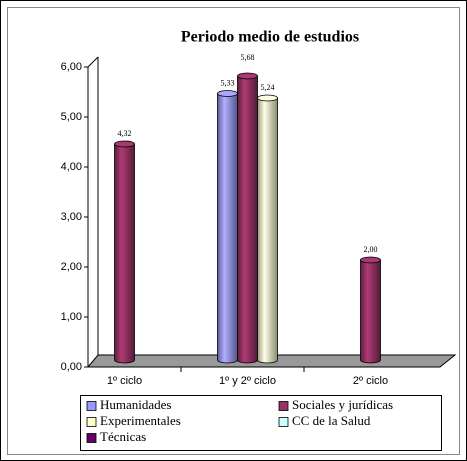 The height and width of the screenshot is (461, 467). Describe the element at coordinates (71, 67) in the screenshot. I see `y-tick-label: 6,00` at that location.